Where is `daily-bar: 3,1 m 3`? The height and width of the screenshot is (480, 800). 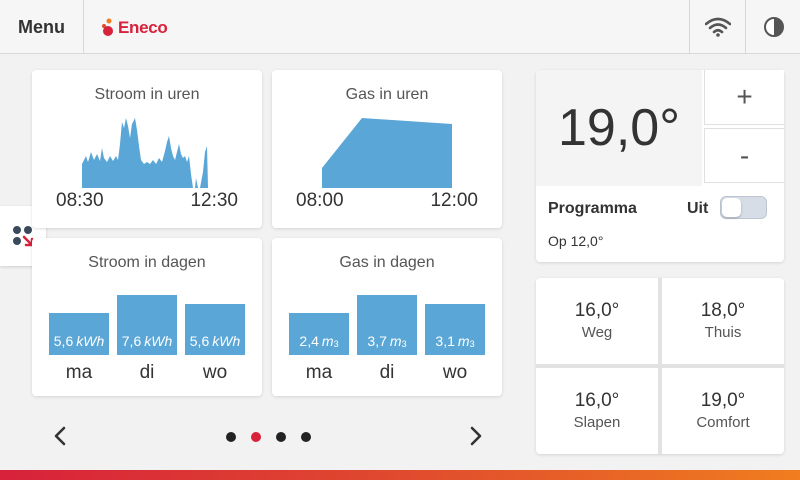
daily-bar: 3,1 m 3 is located at coordinates (455, 329).